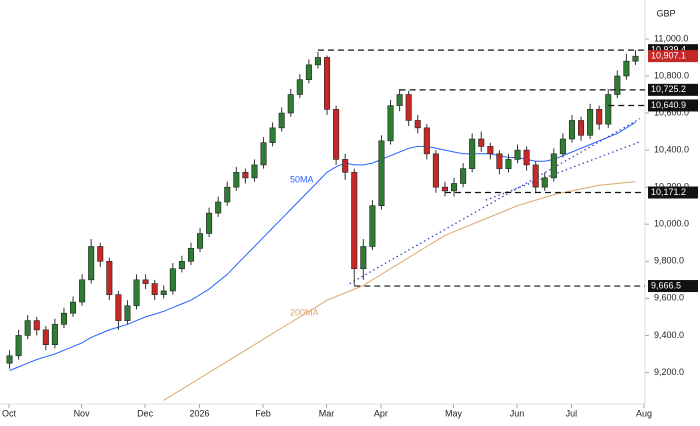  What do you see at coordinates (669, 261) in the screenshot?
I see `y-tick-label: 9,800.0` at bounding box center [669, 261].